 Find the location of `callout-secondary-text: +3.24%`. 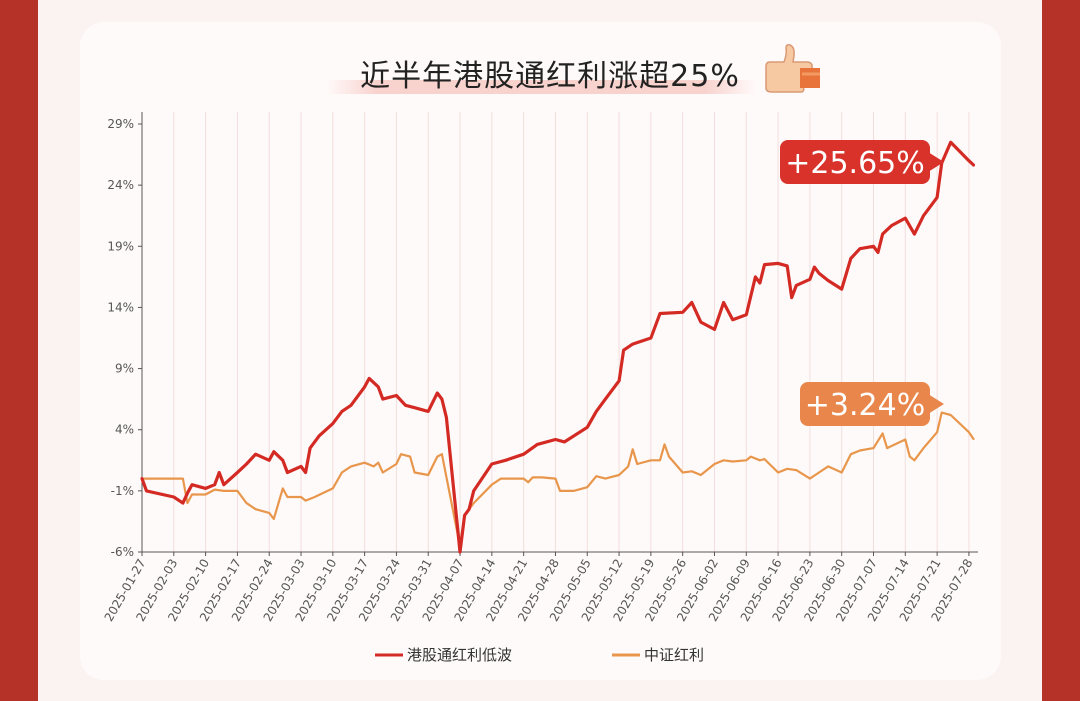

callout-secondary-text: +3.24% is located at coordinates (865, 405).